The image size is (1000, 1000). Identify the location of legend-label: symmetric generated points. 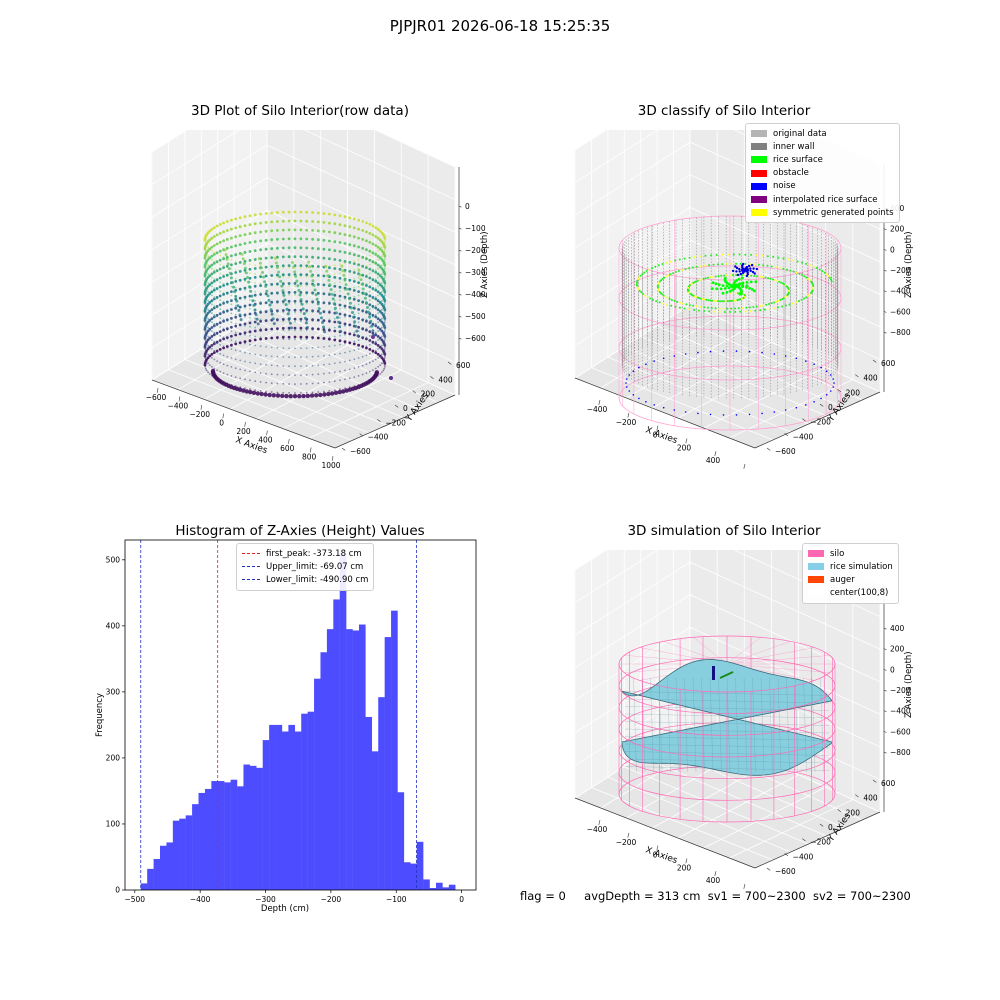
(833, 212).